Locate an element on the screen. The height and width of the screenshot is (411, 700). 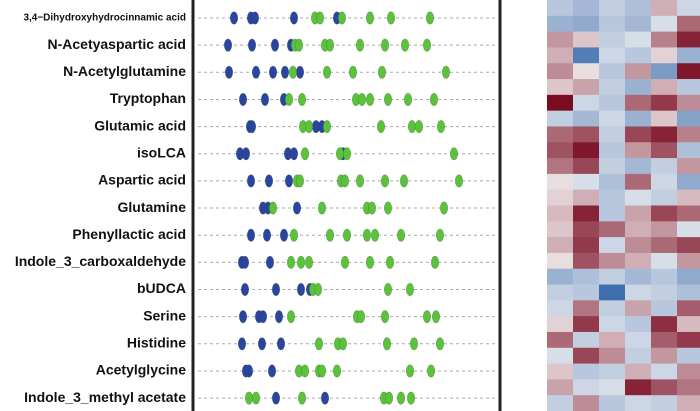
row-label: Indole_3_carboxaldehyde is located at coordinates (100, 261).